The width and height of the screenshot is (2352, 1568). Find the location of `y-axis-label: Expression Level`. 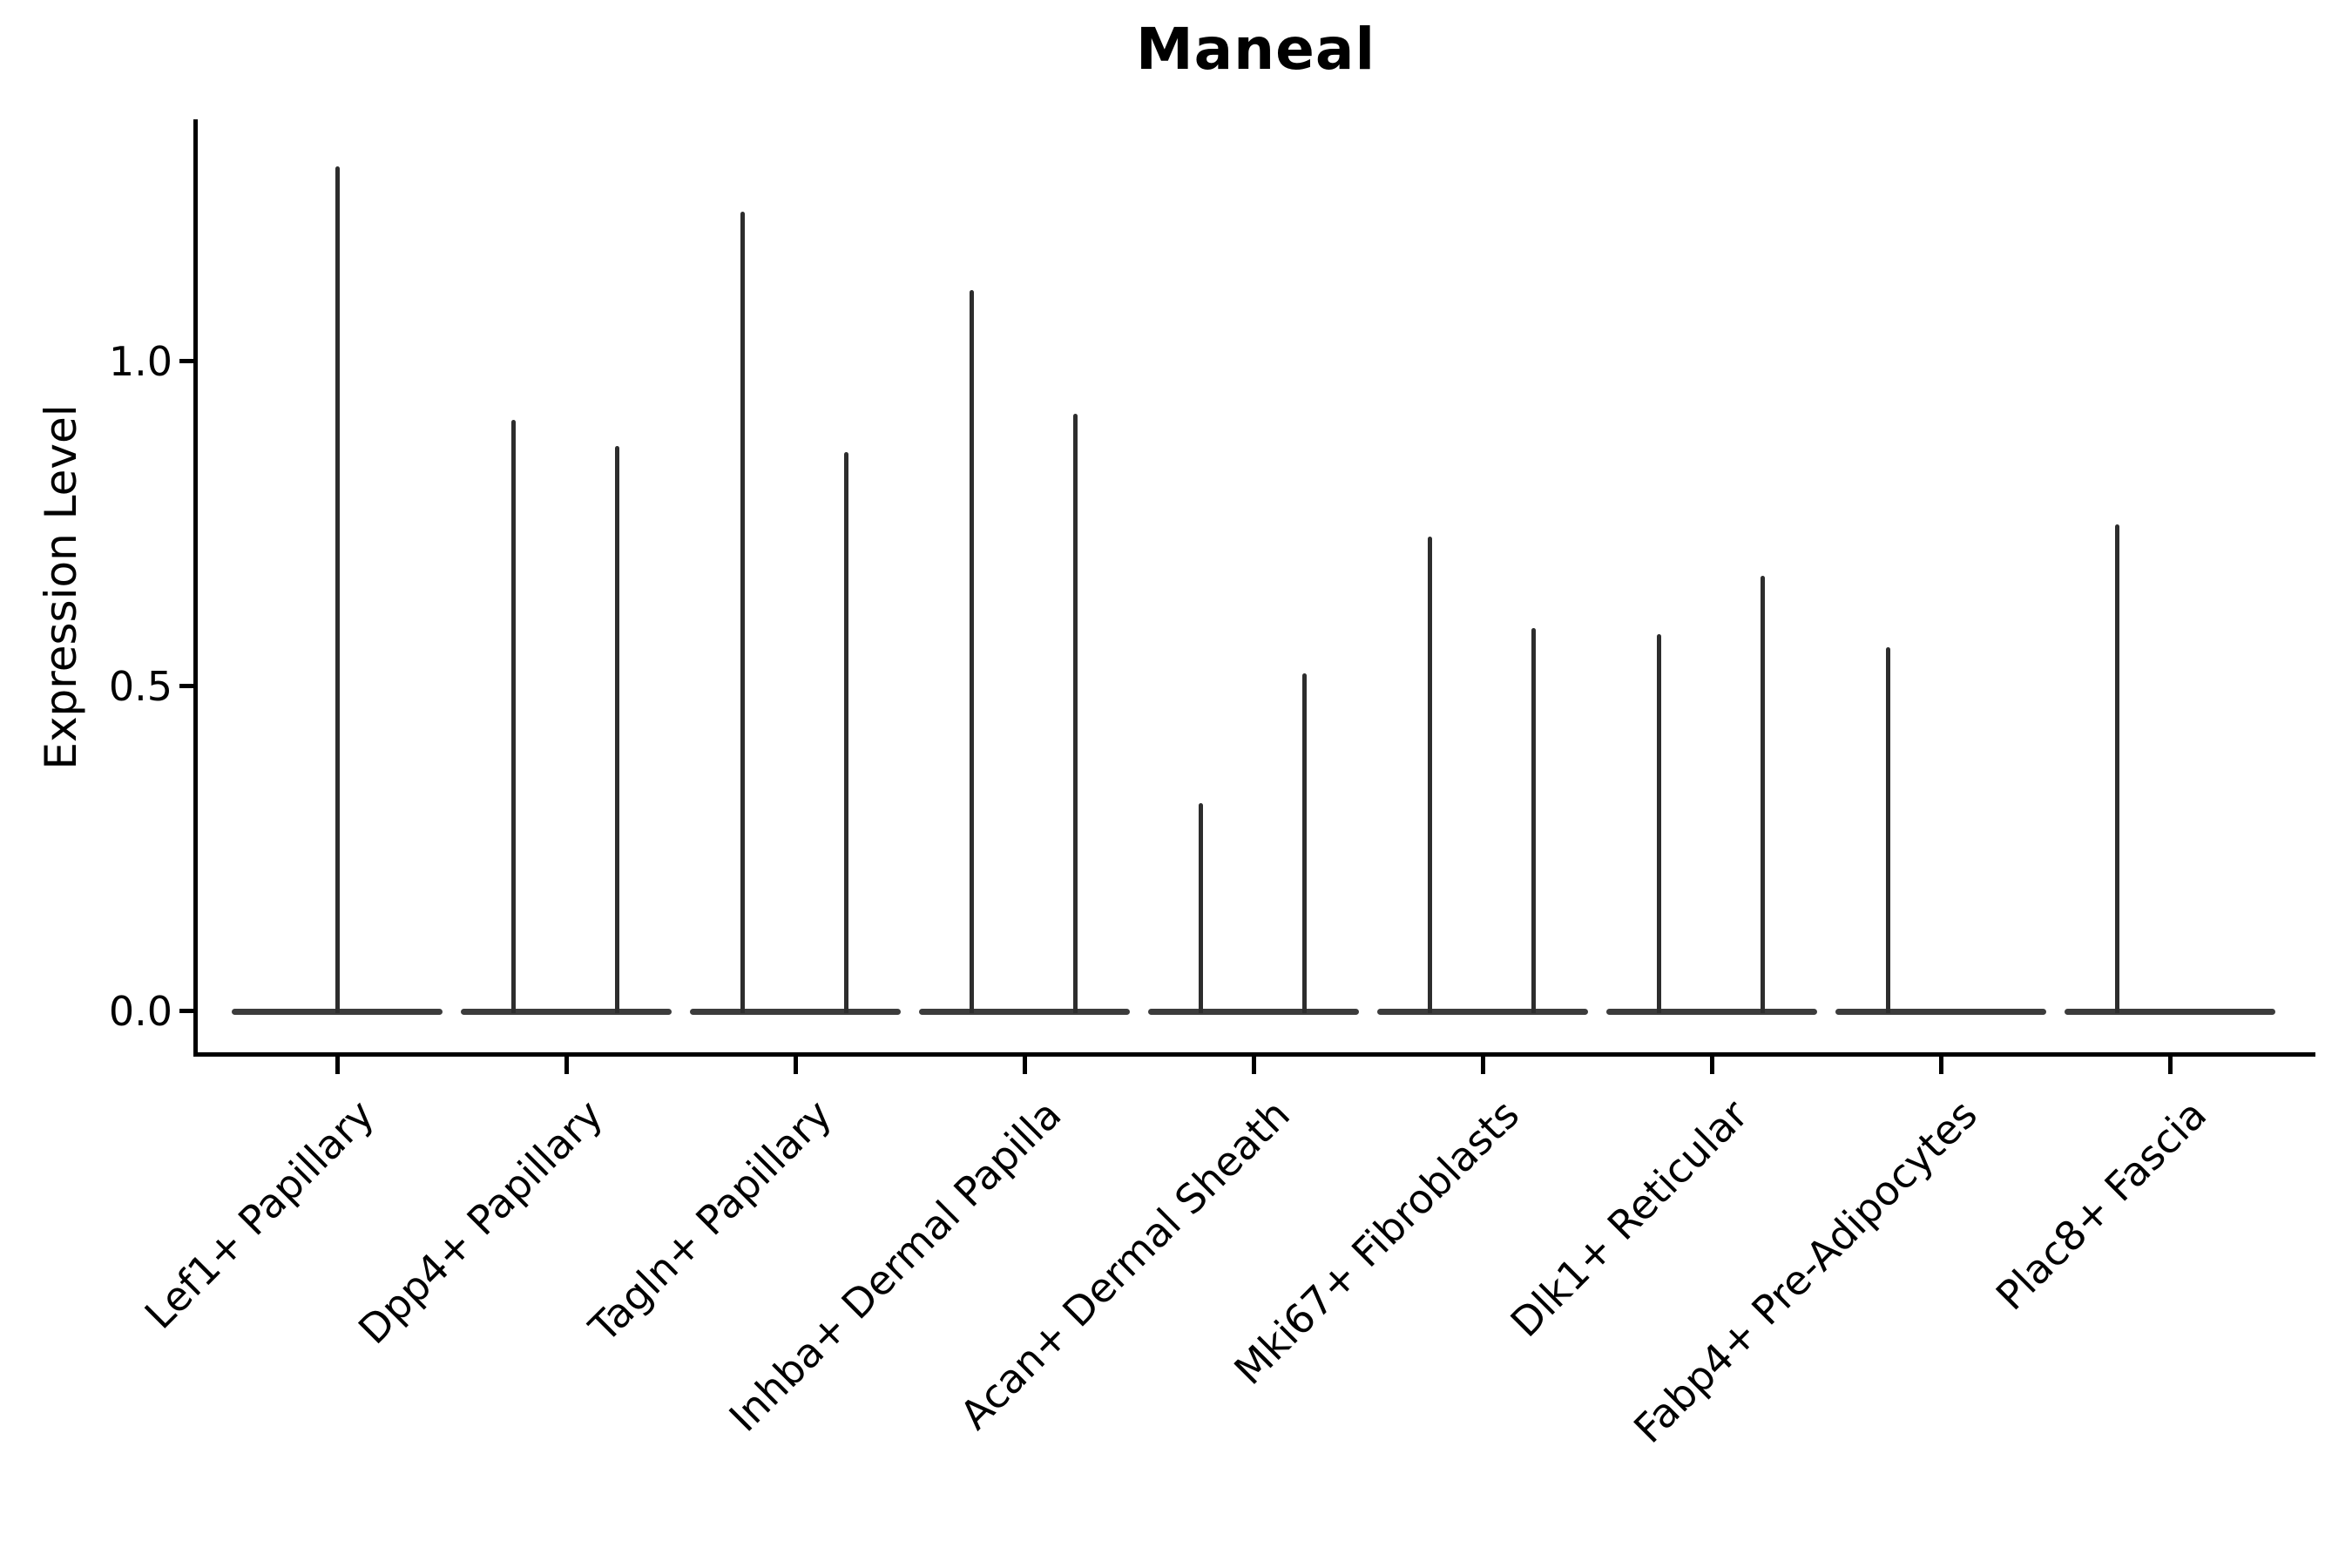

y-axis-label: Expression Level is located at coordinates (61, 587).